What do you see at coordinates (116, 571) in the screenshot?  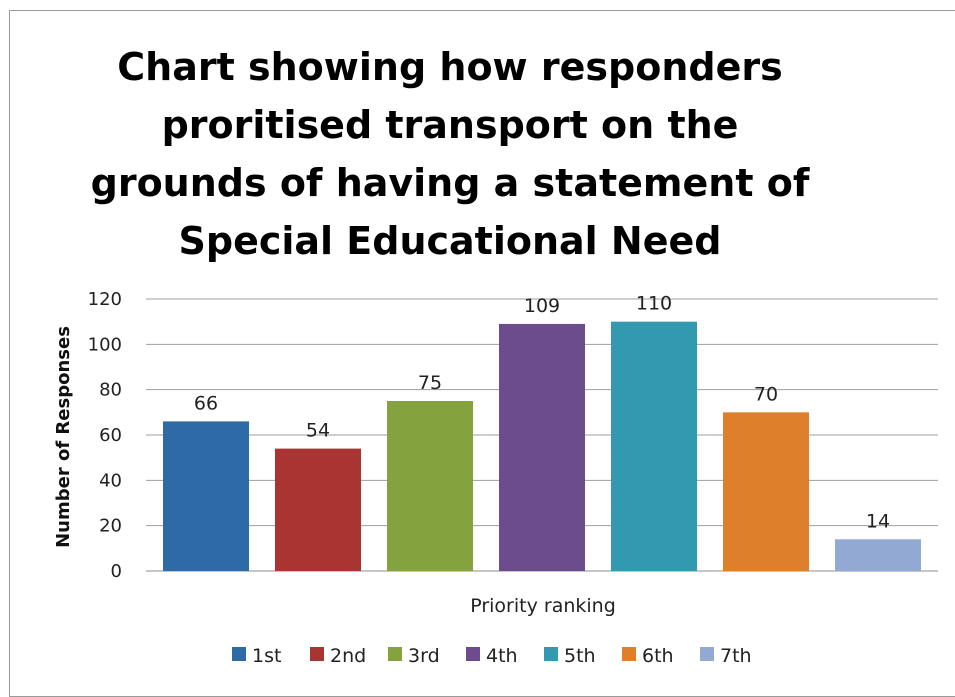 I see `y-tick-label: 0` at bounding box center [116, 571].